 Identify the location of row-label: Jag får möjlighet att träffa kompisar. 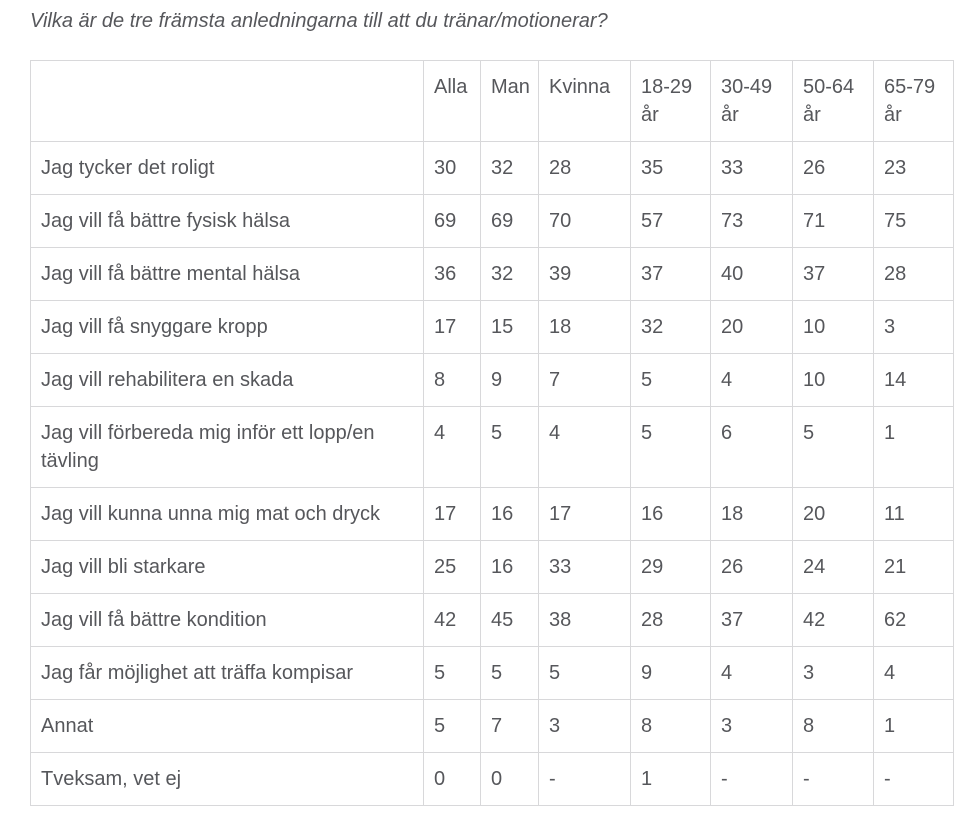
(227, 673).